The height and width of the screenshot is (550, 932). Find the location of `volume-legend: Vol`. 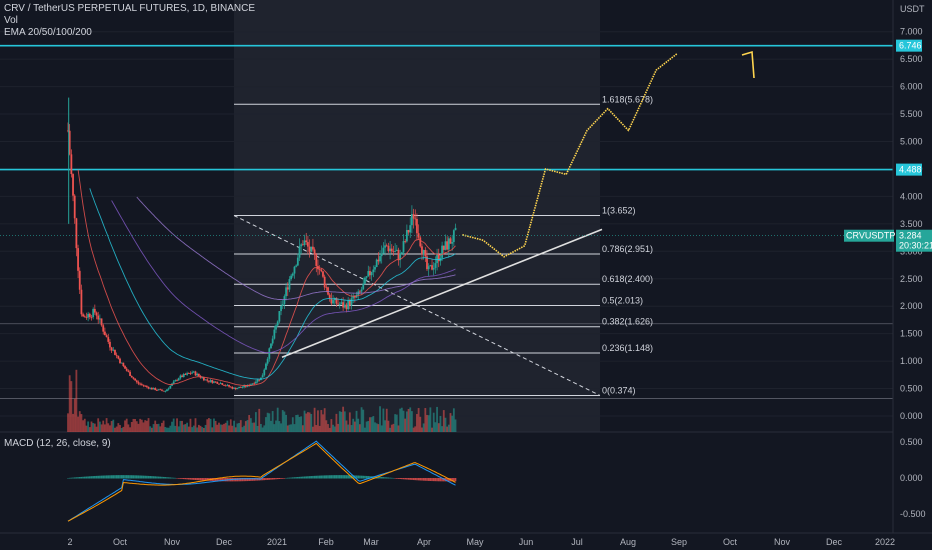

volume-legend: Vol is located at coordinates (11, 20).